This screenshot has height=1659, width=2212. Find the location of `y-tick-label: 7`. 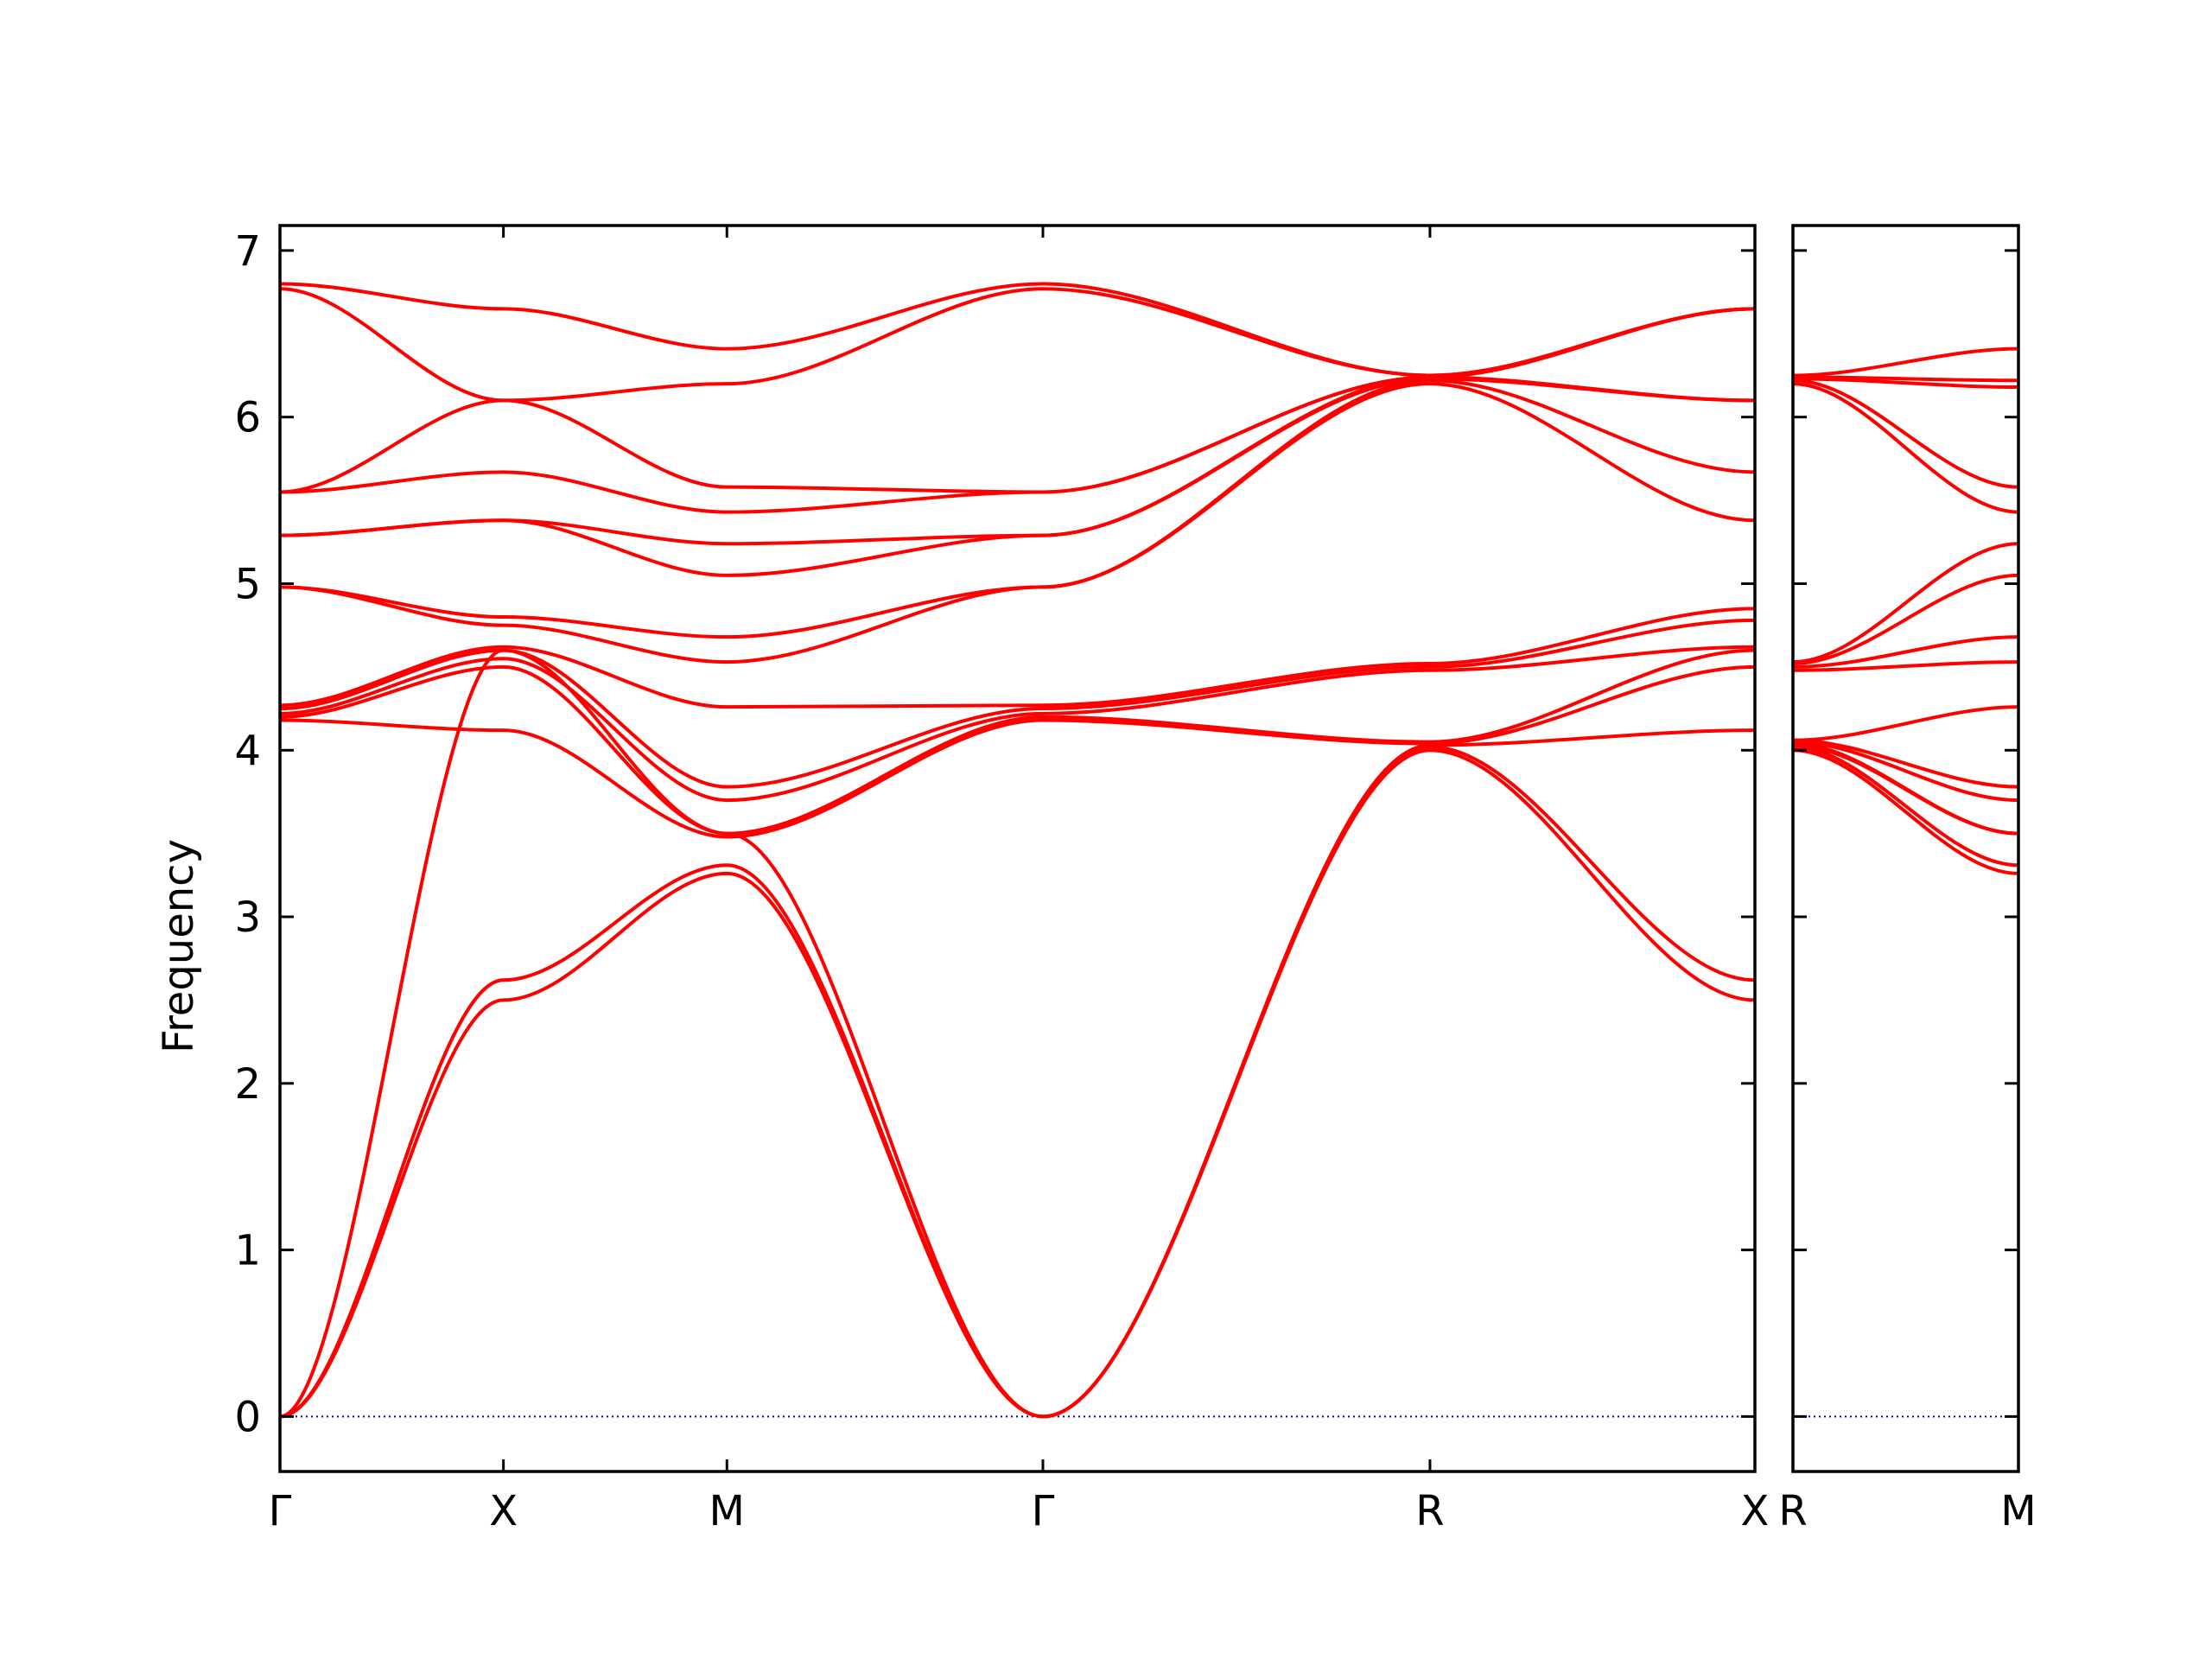

y-tick-label: 7 is located at coordinates (247, 251).